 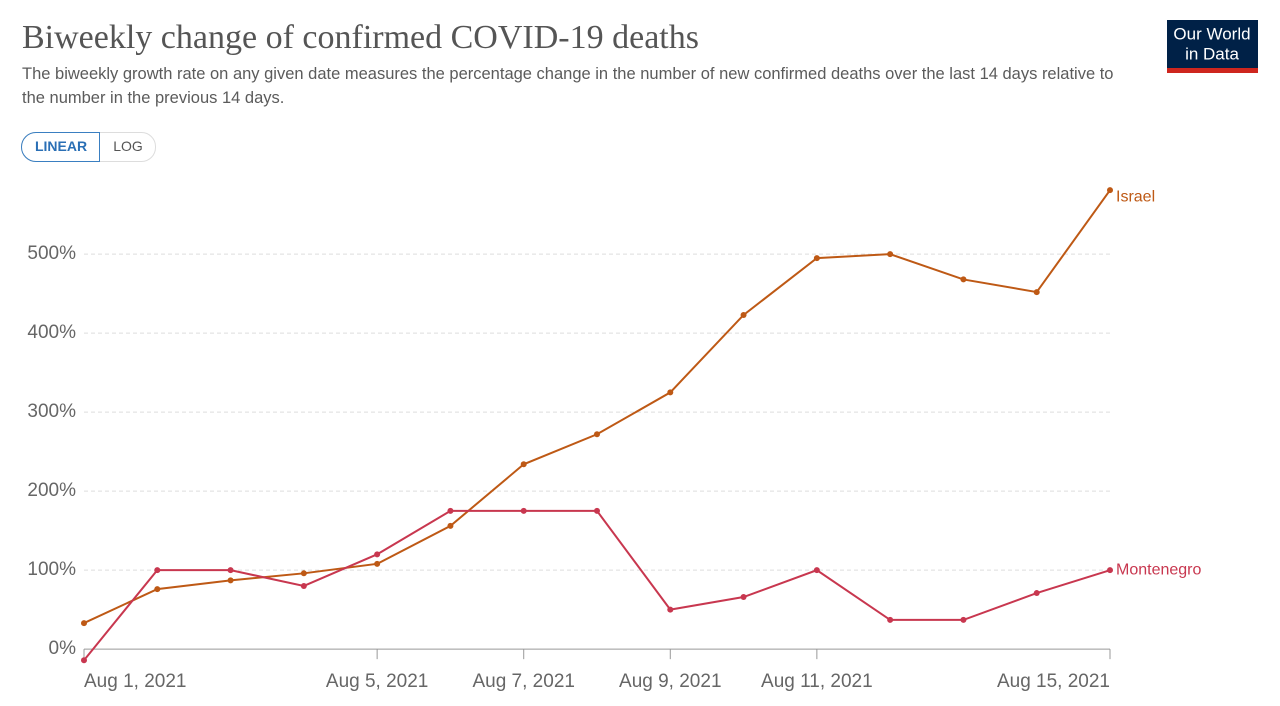 I want to click on series-label: Montenegro, so click(x=1158, y=569).